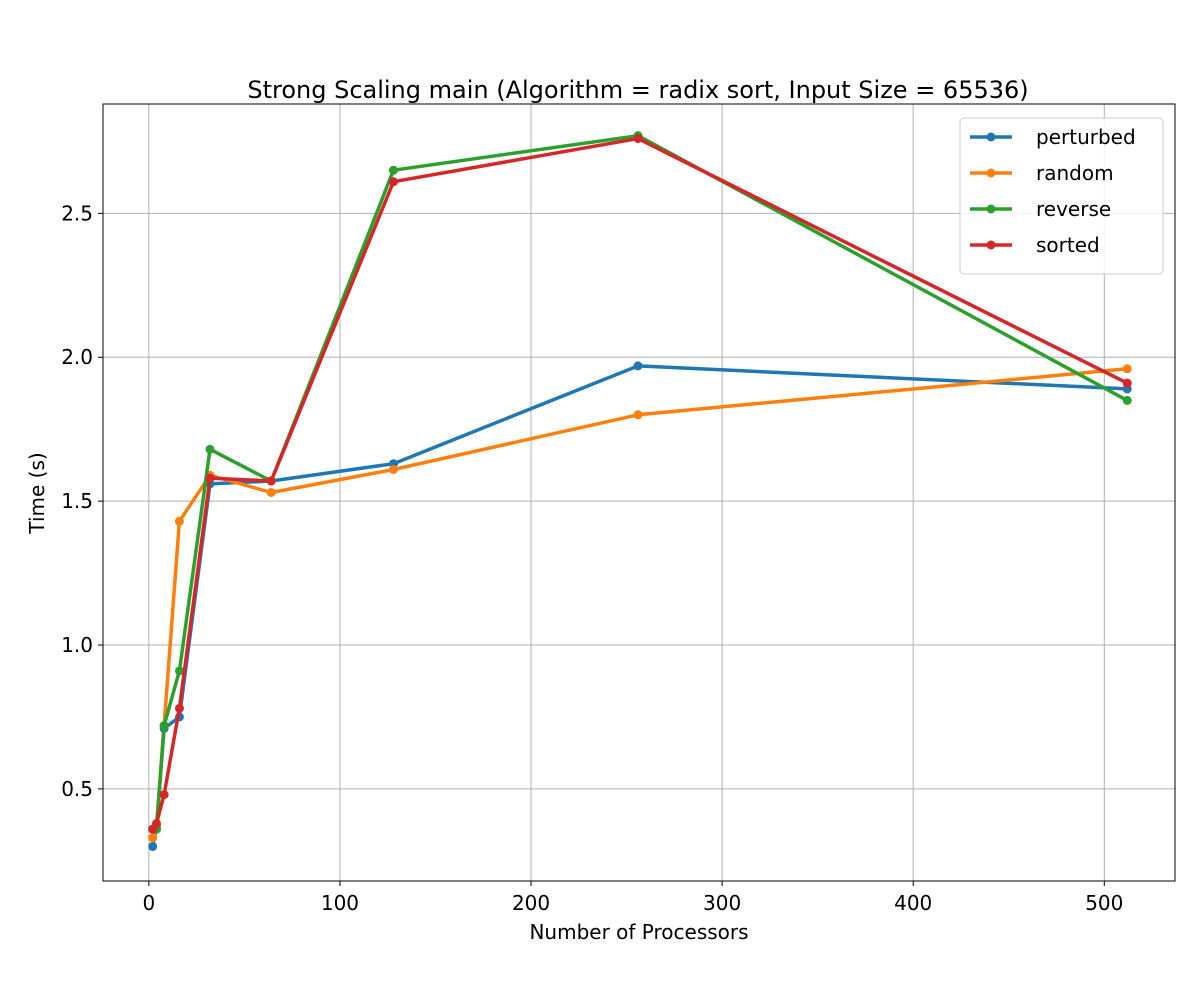 The image size is (1200, 1000). Describe the element at coordinates (722, 903) in the screenshot. I see `x-tick-label: 300` at that location.